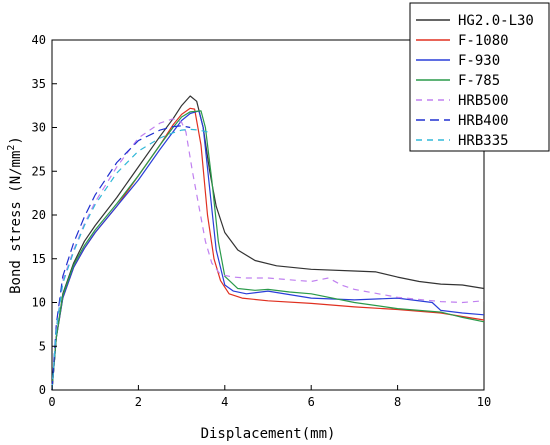 Image resolution: width=550 pixels, height=445 pixels. What do you see at coordinates (39, 84) in the screenshot?
I see `y-tick-label: 35` at bounding box center [39, 84].